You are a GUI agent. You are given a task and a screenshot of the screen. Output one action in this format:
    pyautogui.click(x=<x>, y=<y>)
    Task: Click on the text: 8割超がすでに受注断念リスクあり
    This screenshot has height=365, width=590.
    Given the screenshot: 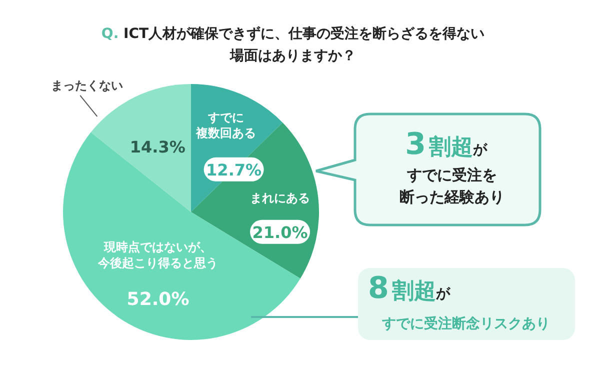 What is the action you would take?
    pyautogui.click(x=459, y=301)
    